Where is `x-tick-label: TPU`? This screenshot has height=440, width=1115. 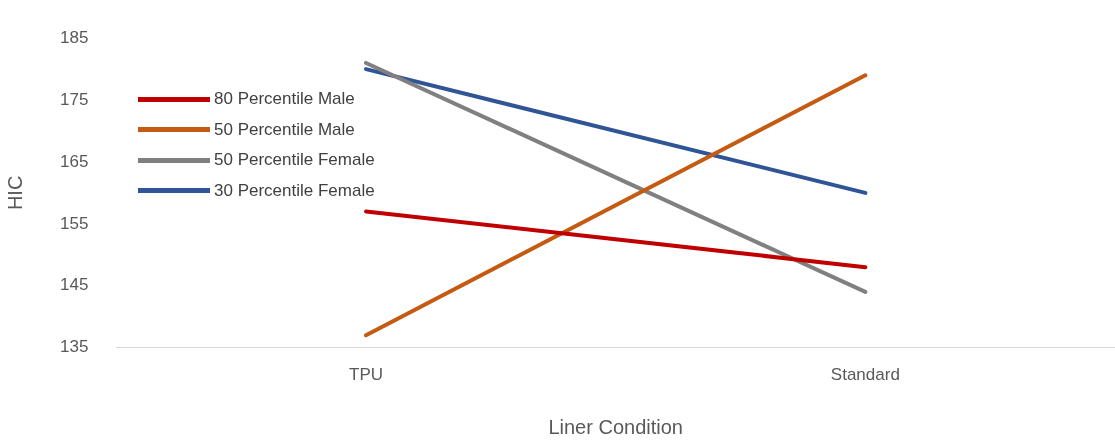 x-tick-label: TPU is located at coordinates (366, 375).